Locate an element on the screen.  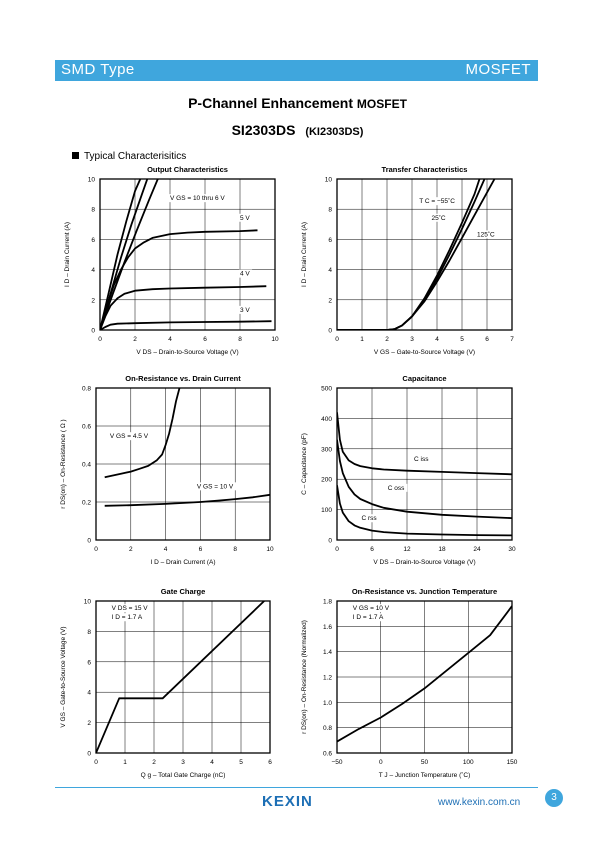
y-tick-label: 1.6 is located at coordinates (327, 627).